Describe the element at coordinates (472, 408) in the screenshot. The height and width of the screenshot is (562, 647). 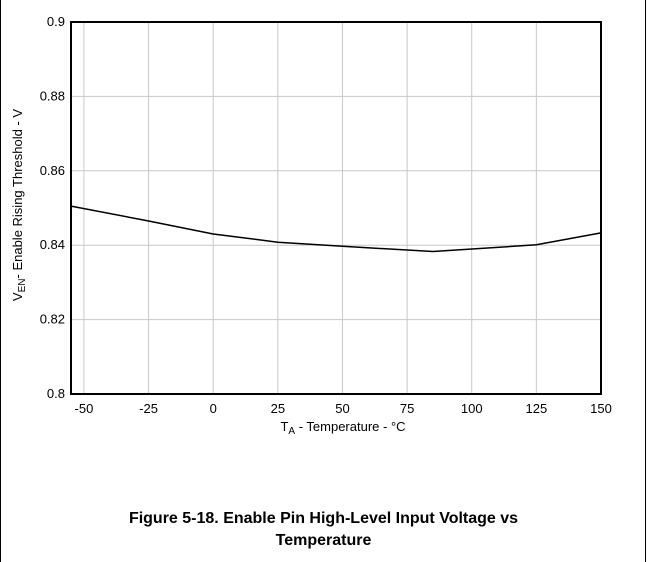
I see `x-tick-label: 100` at that location.